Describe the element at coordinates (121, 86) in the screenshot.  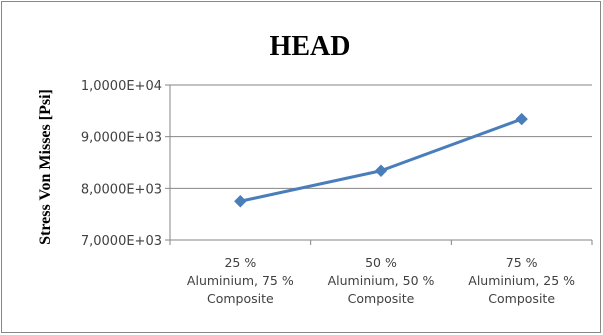
I see `y-tick-label: 1,0000E+04` at that location.